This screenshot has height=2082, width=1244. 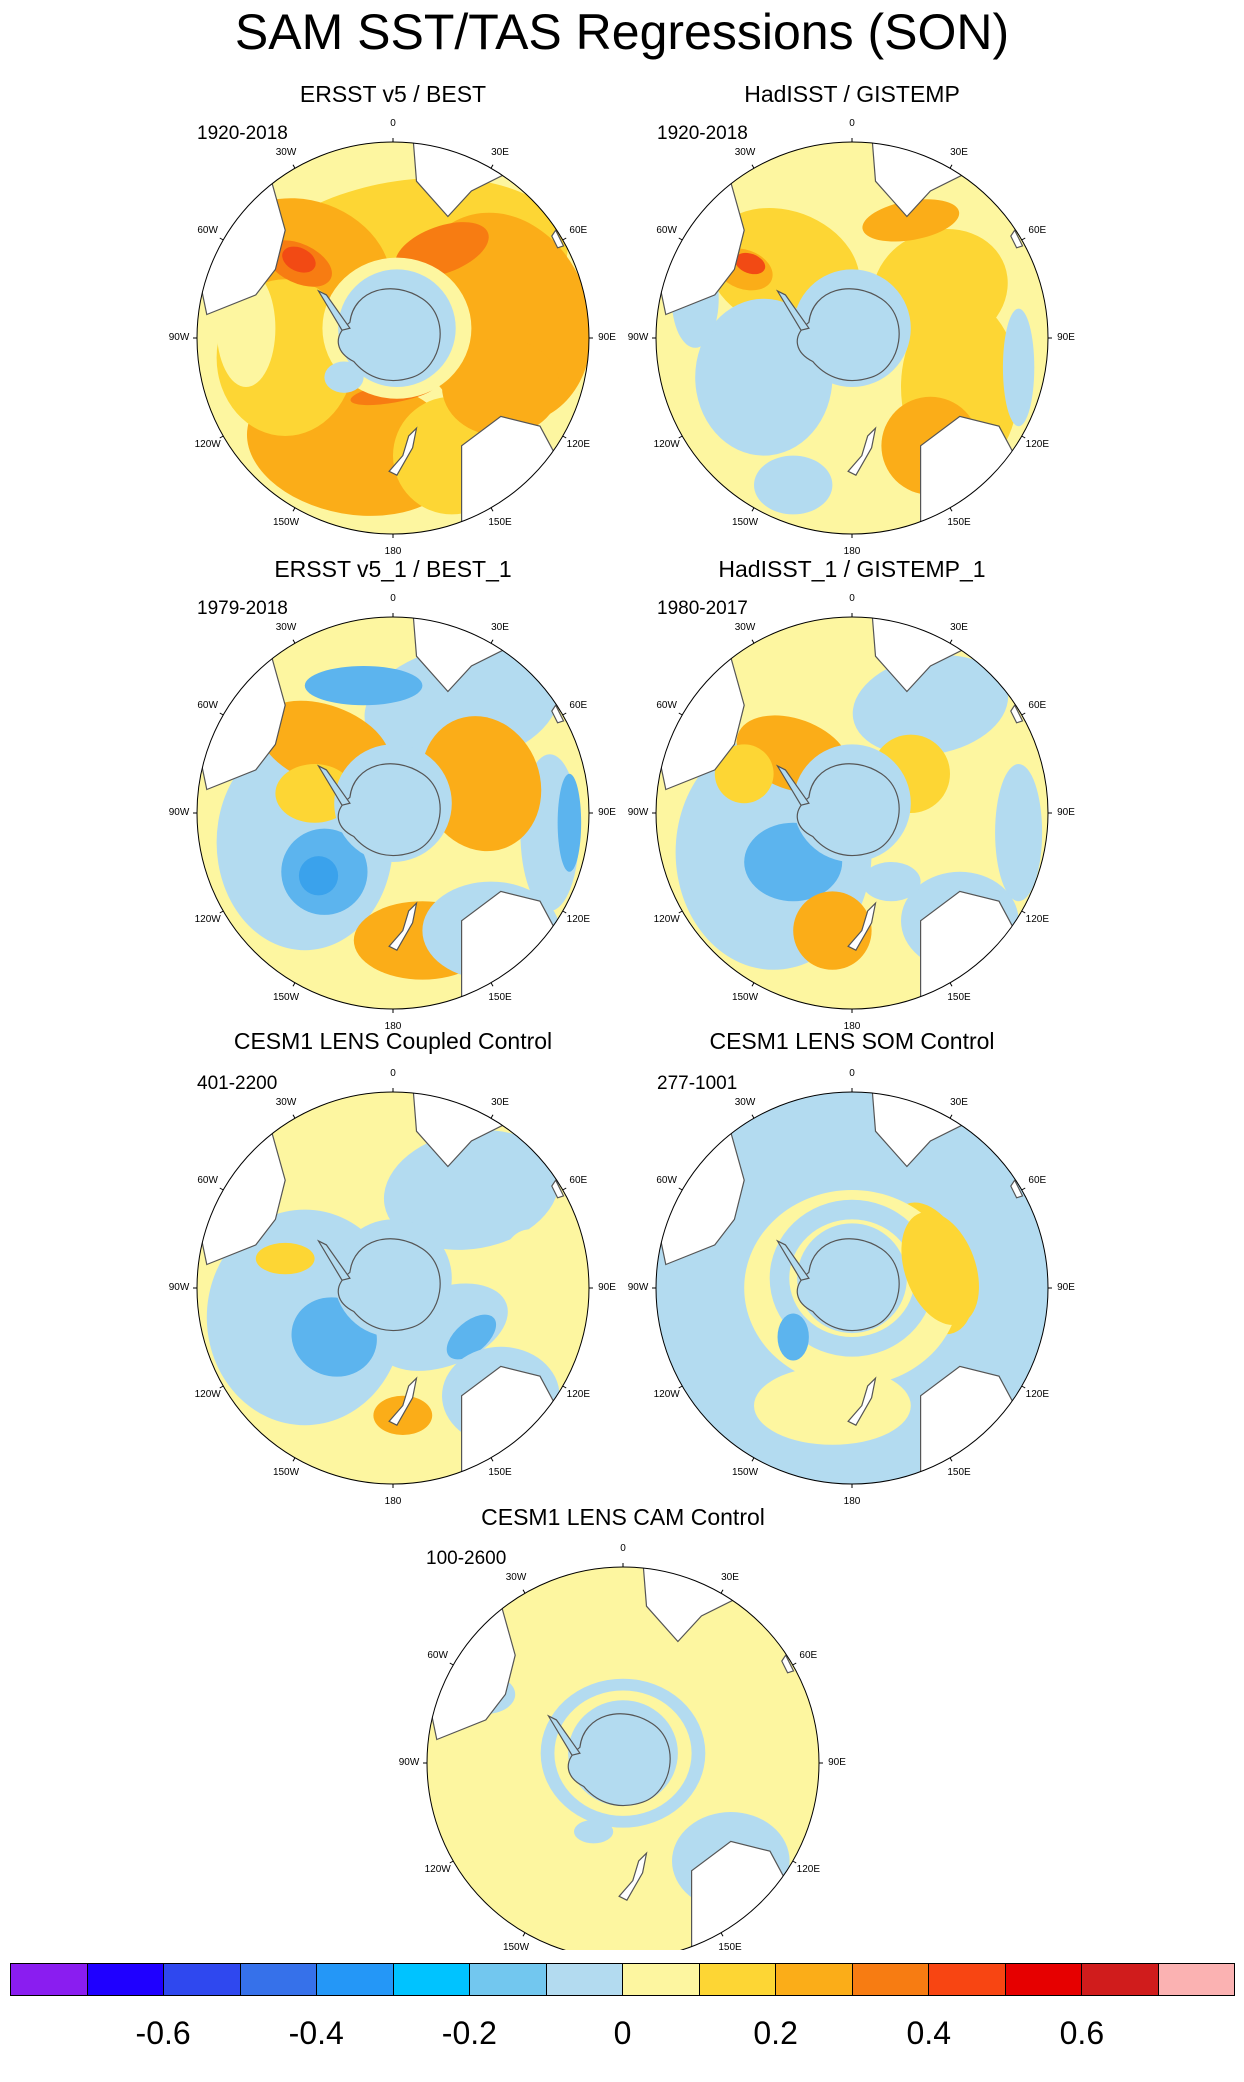 What do you see at coordinates (697, 1083) in the screenshot?
I see `panel-period: 277-1001` at bounding box center [697, 1083].